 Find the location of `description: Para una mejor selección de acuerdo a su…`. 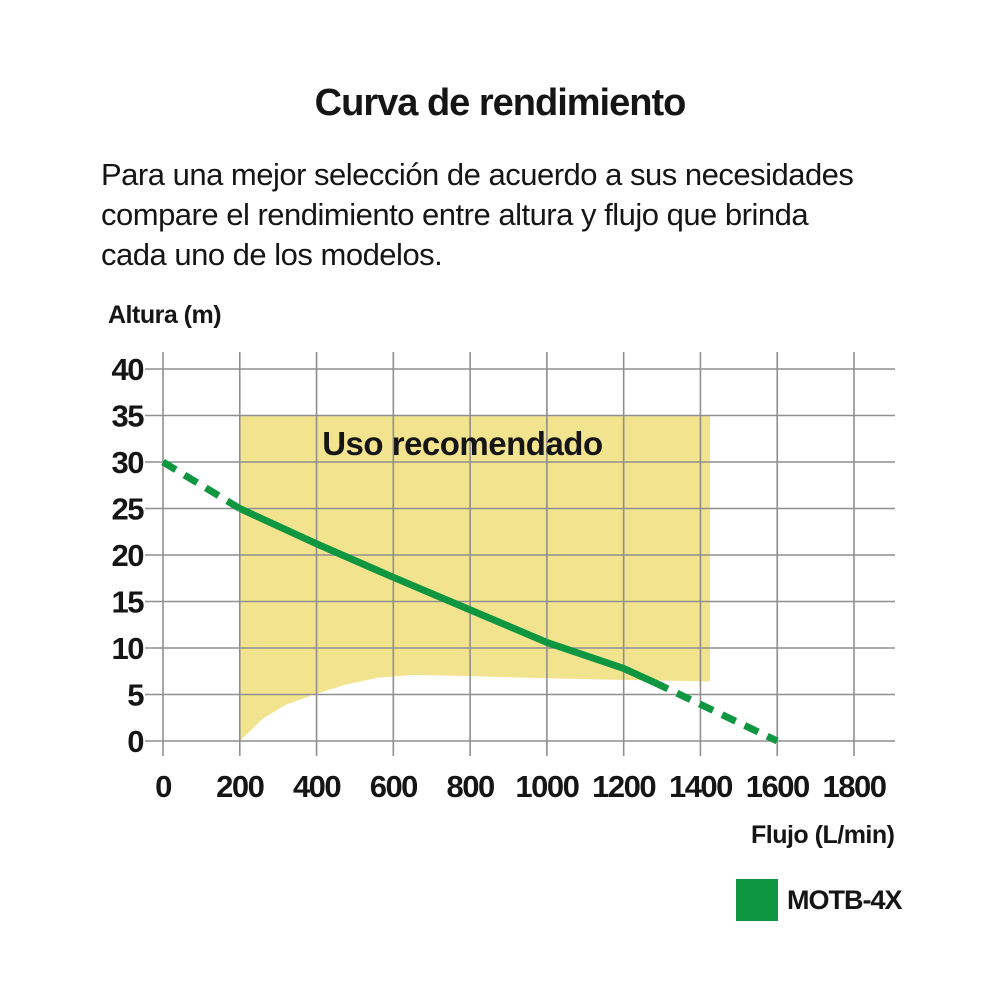

description: Para una mejor selección de acuerdo a su… is located at coordinates (541, 215).